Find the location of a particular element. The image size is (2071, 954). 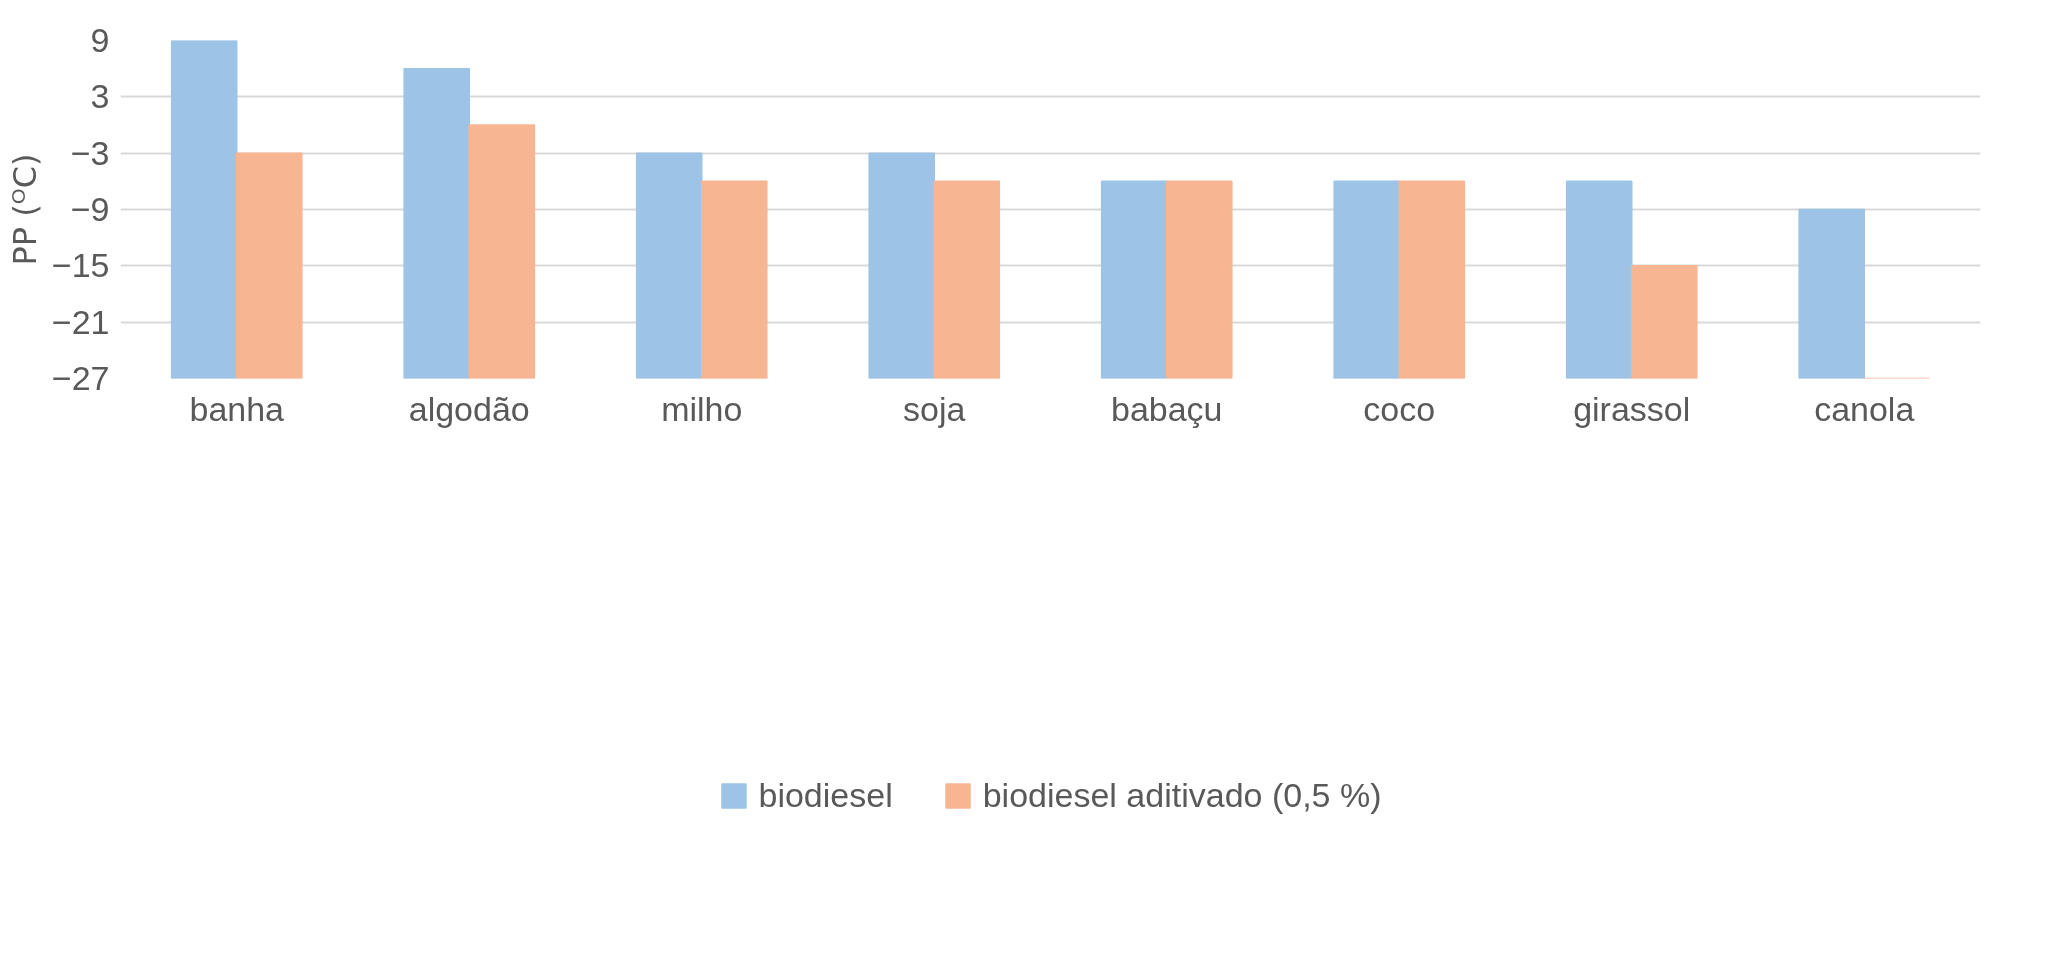

legend-label: biodiesel aditivado (0,5 %) is located at coordinates (1182, 795).